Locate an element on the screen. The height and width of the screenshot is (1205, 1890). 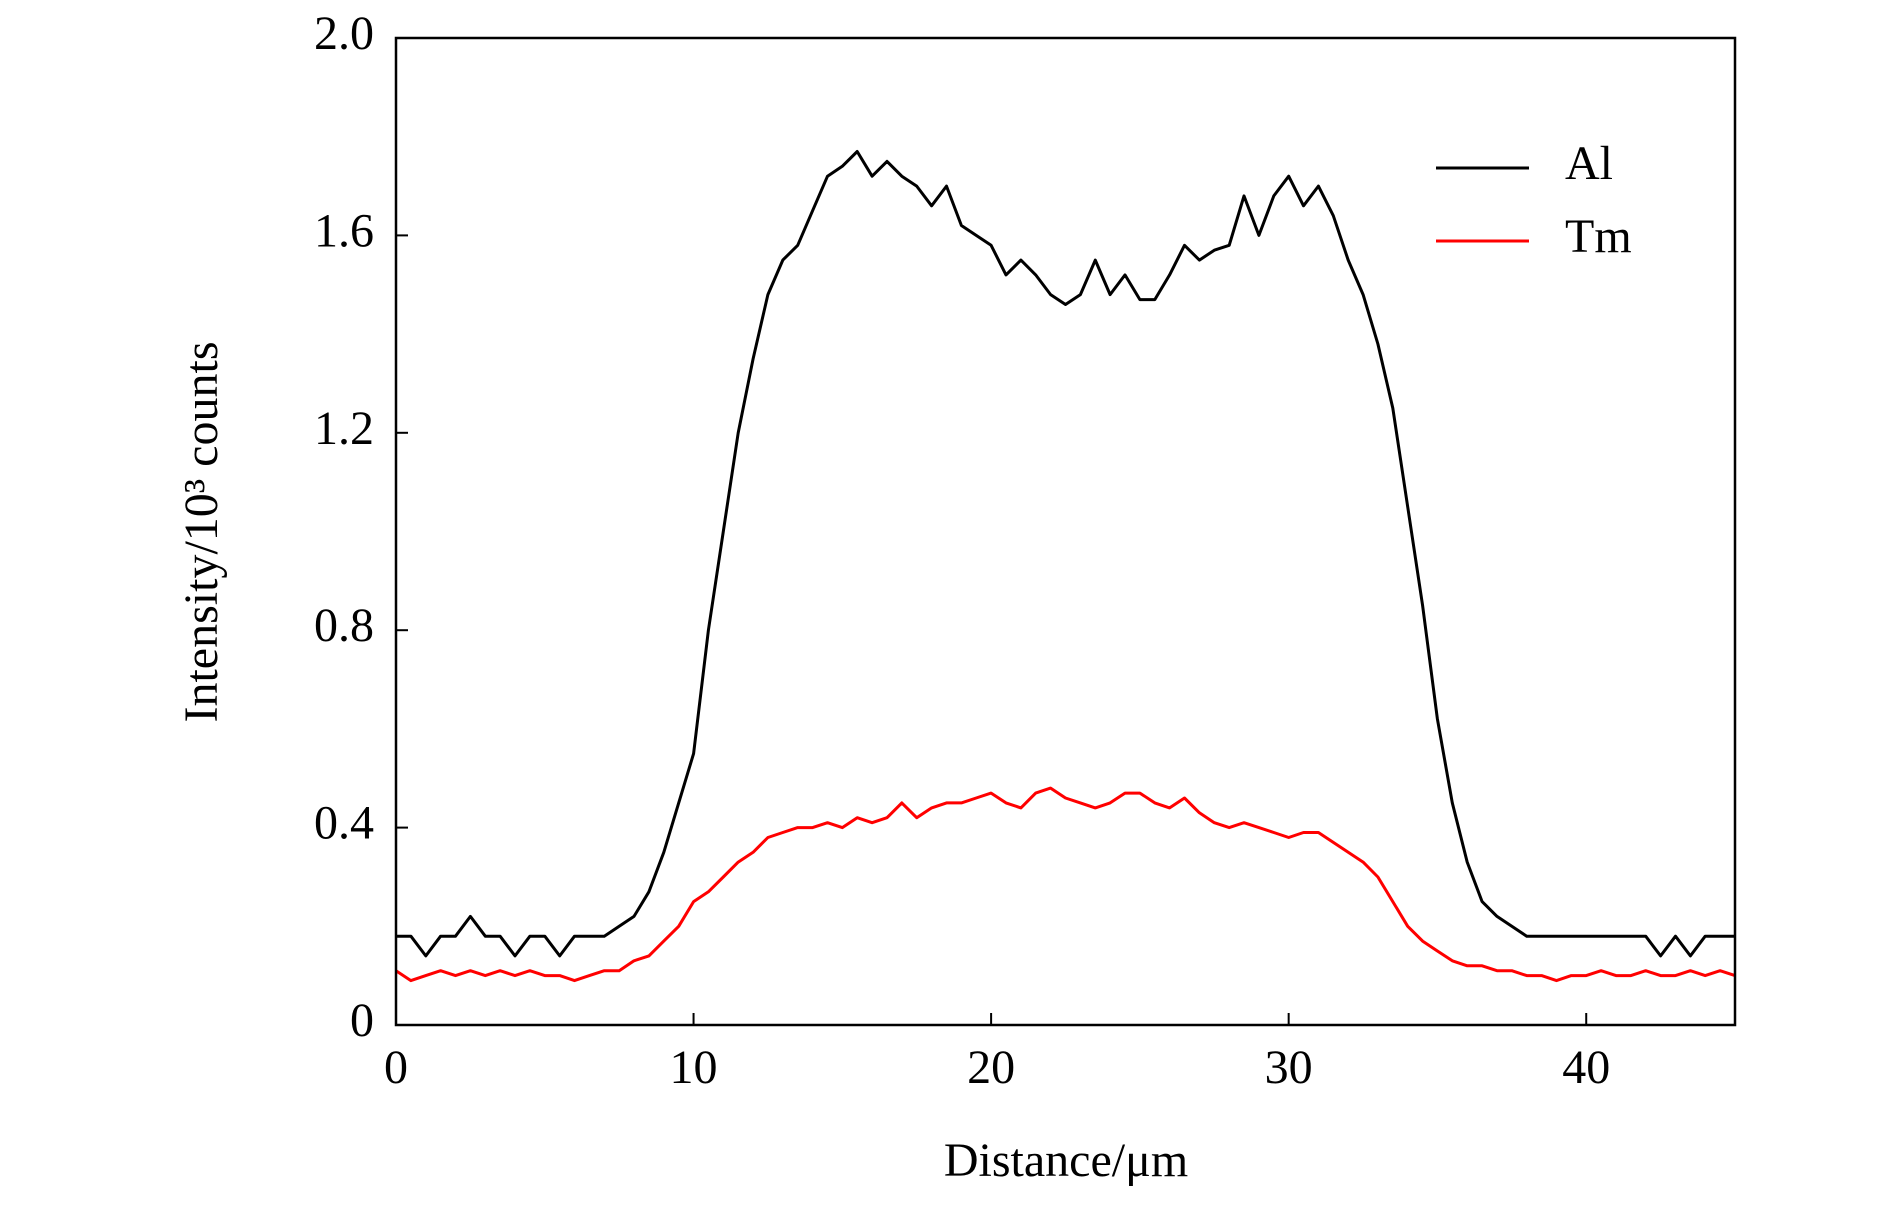
x-tick-label: 30 is located at coordinates (1289, 1067).